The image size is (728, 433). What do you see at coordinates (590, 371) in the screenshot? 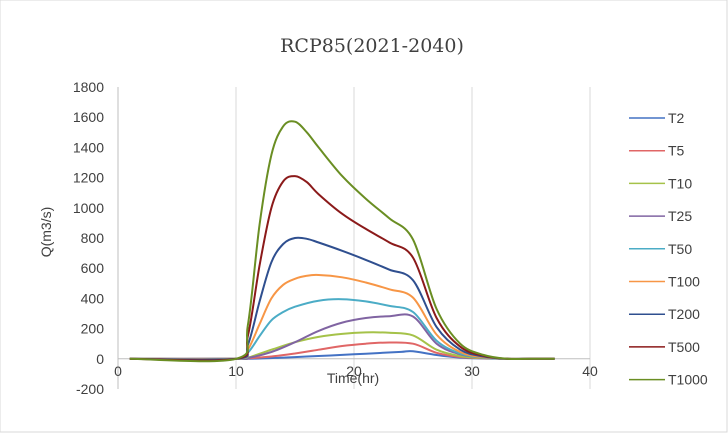
I see `x-tick-label: 40` at bounding box center [590, 371].